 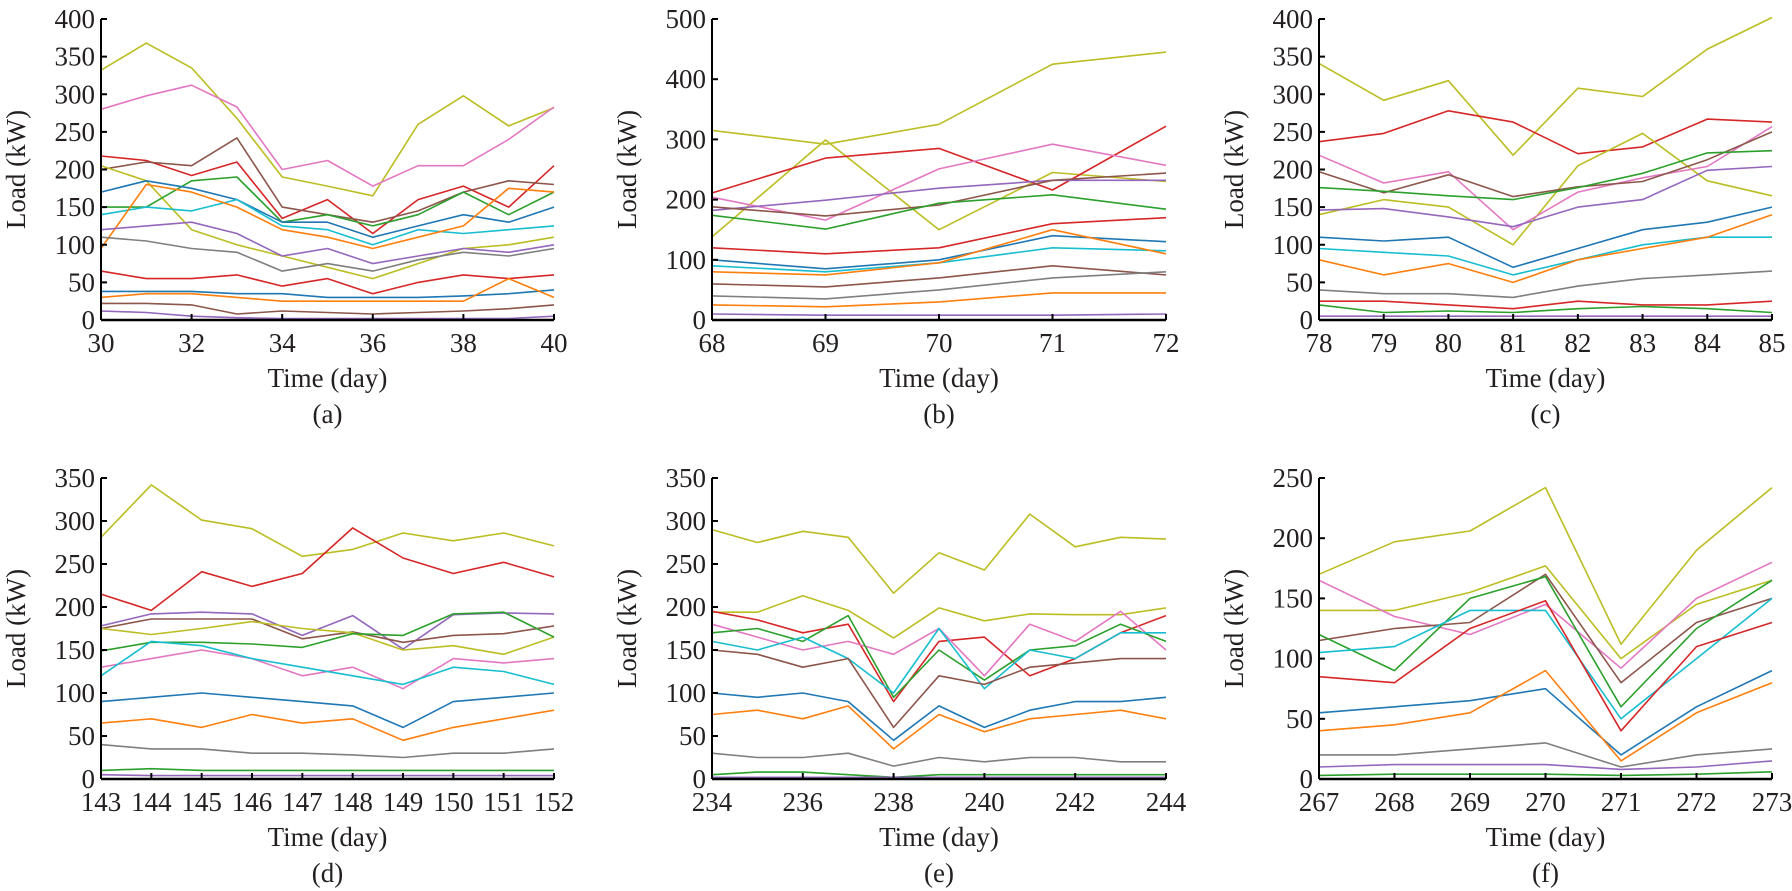 I want to click on x-tick-label: 40, so click(x=554, y=343).